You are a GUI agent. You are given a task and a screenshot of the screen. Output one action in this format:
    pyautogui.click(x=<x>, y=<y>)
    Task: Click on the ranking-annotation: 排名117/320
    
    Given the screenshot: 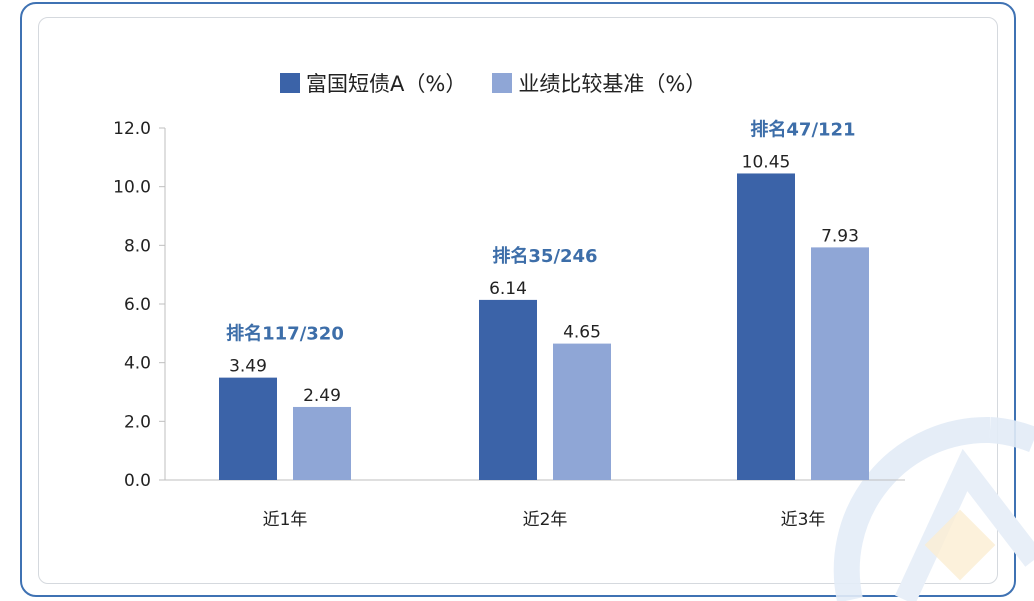 What is the action you would take?
    pyautogui.click(x=285, y=334)
    